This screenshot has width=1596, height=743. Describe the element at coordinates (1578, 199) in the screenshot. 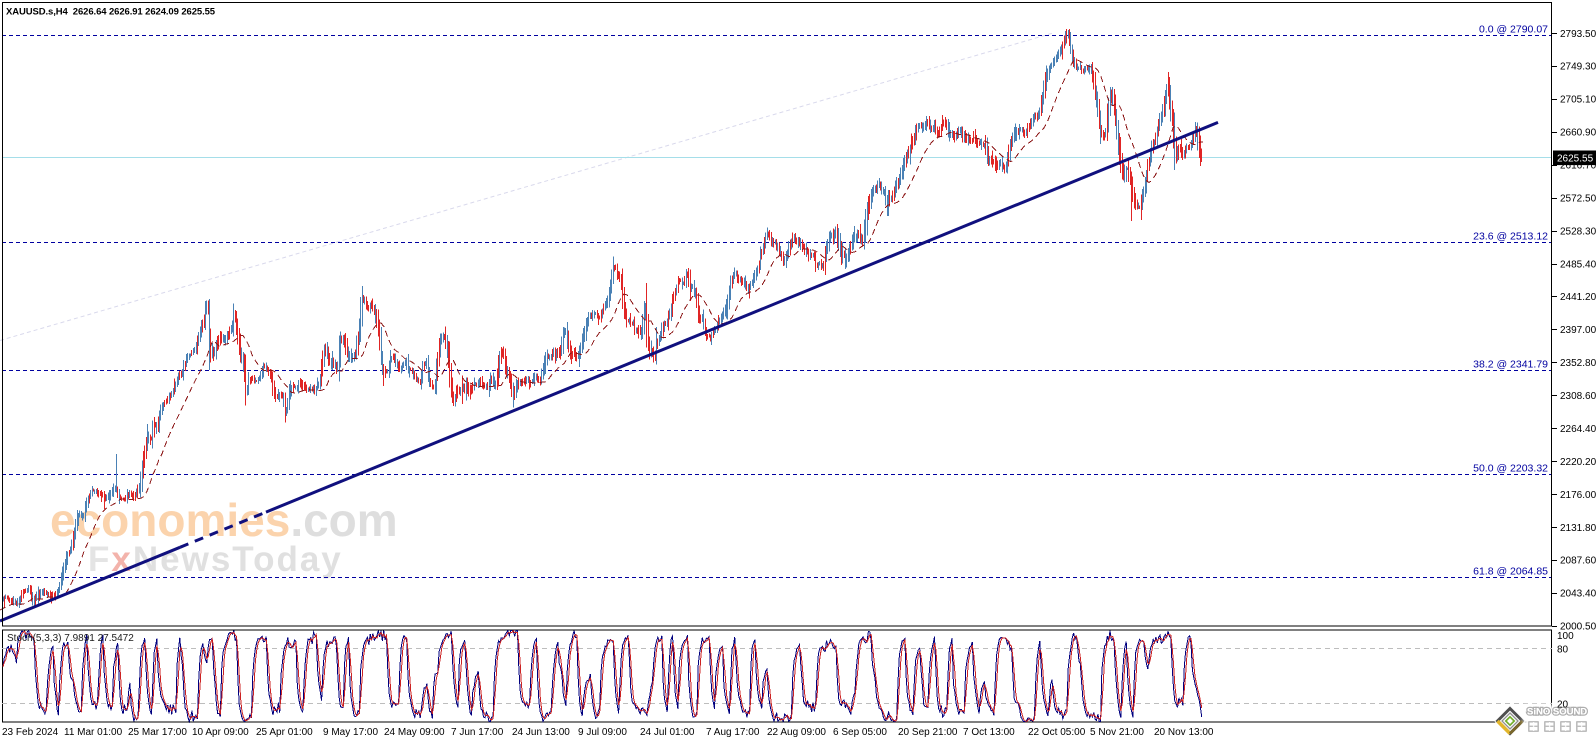

I see `svg-text: 2572.50` at that location.